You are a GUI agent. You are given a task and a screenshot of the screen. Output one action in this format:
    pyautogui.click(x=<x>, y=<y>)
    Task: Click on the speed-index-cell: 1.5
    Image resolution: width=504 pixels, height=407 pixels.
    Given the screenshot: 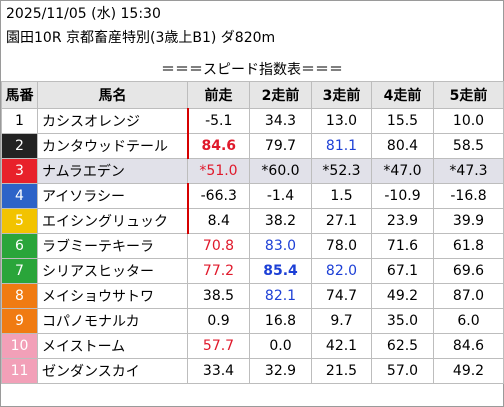 What is the action you would take?
    pyautogui.click(x=341, y=196)
    